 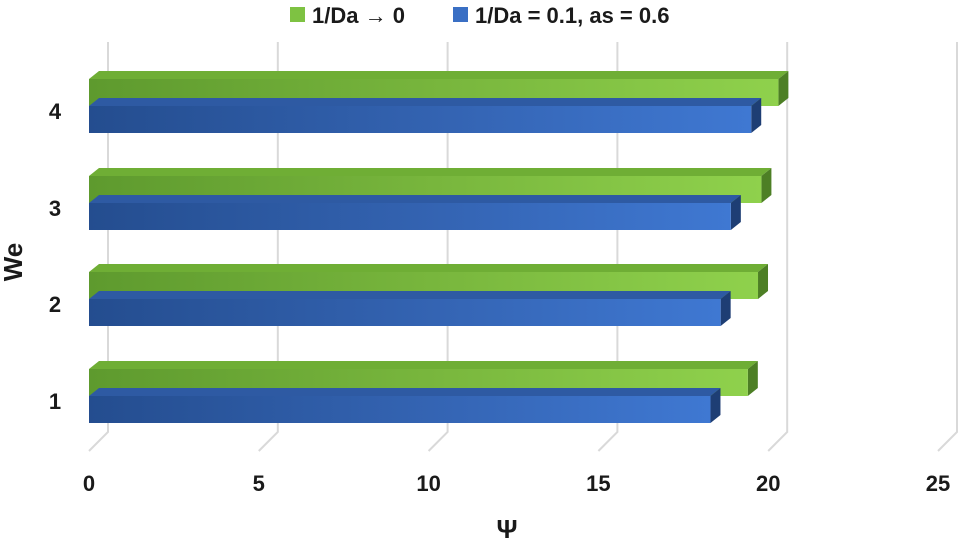 What do you see at coordinates (55, 111) in the screenshot?
I see `y-tick-label-4: 4` at bounding box center [55, 111].